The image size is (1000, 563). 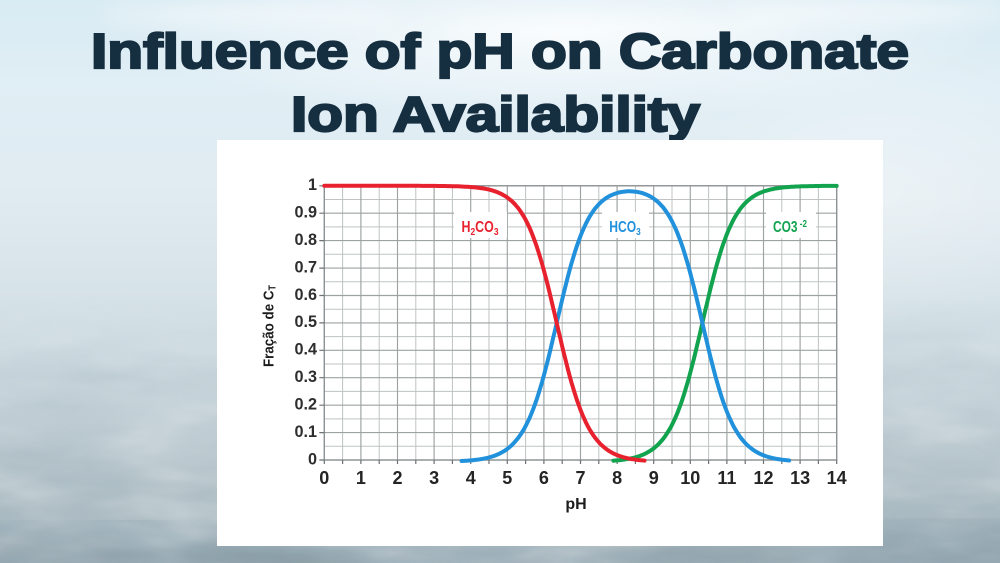 What do you see at coordinates (397, 478) in the screenshot?
I see `svg-text: 2` at bounding box center [397, 478].